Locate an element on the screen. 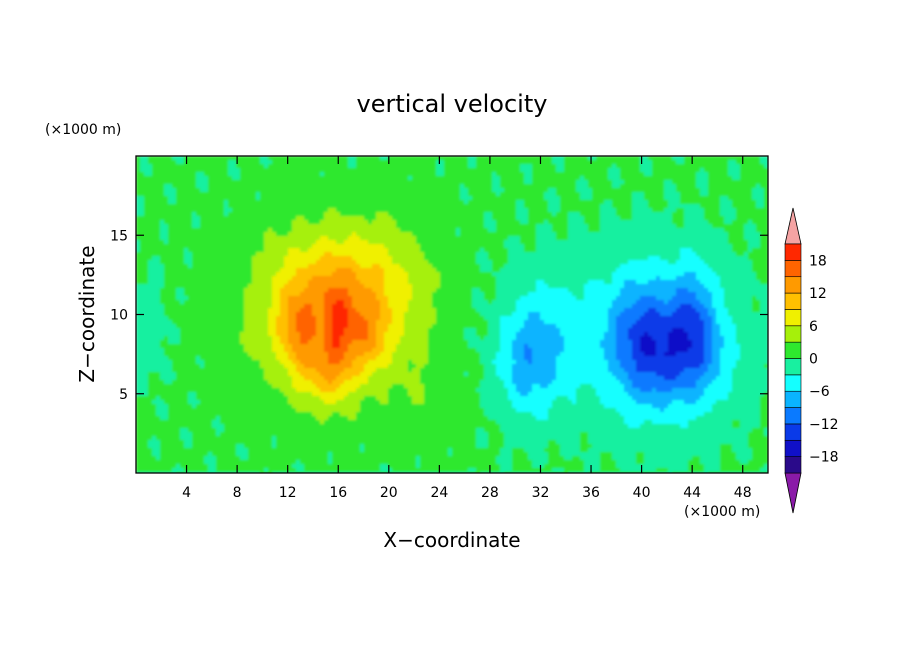 The height and width of the screenshot is (654, 904). chart-title: vertical velocity is located at coordinates (452, 104).